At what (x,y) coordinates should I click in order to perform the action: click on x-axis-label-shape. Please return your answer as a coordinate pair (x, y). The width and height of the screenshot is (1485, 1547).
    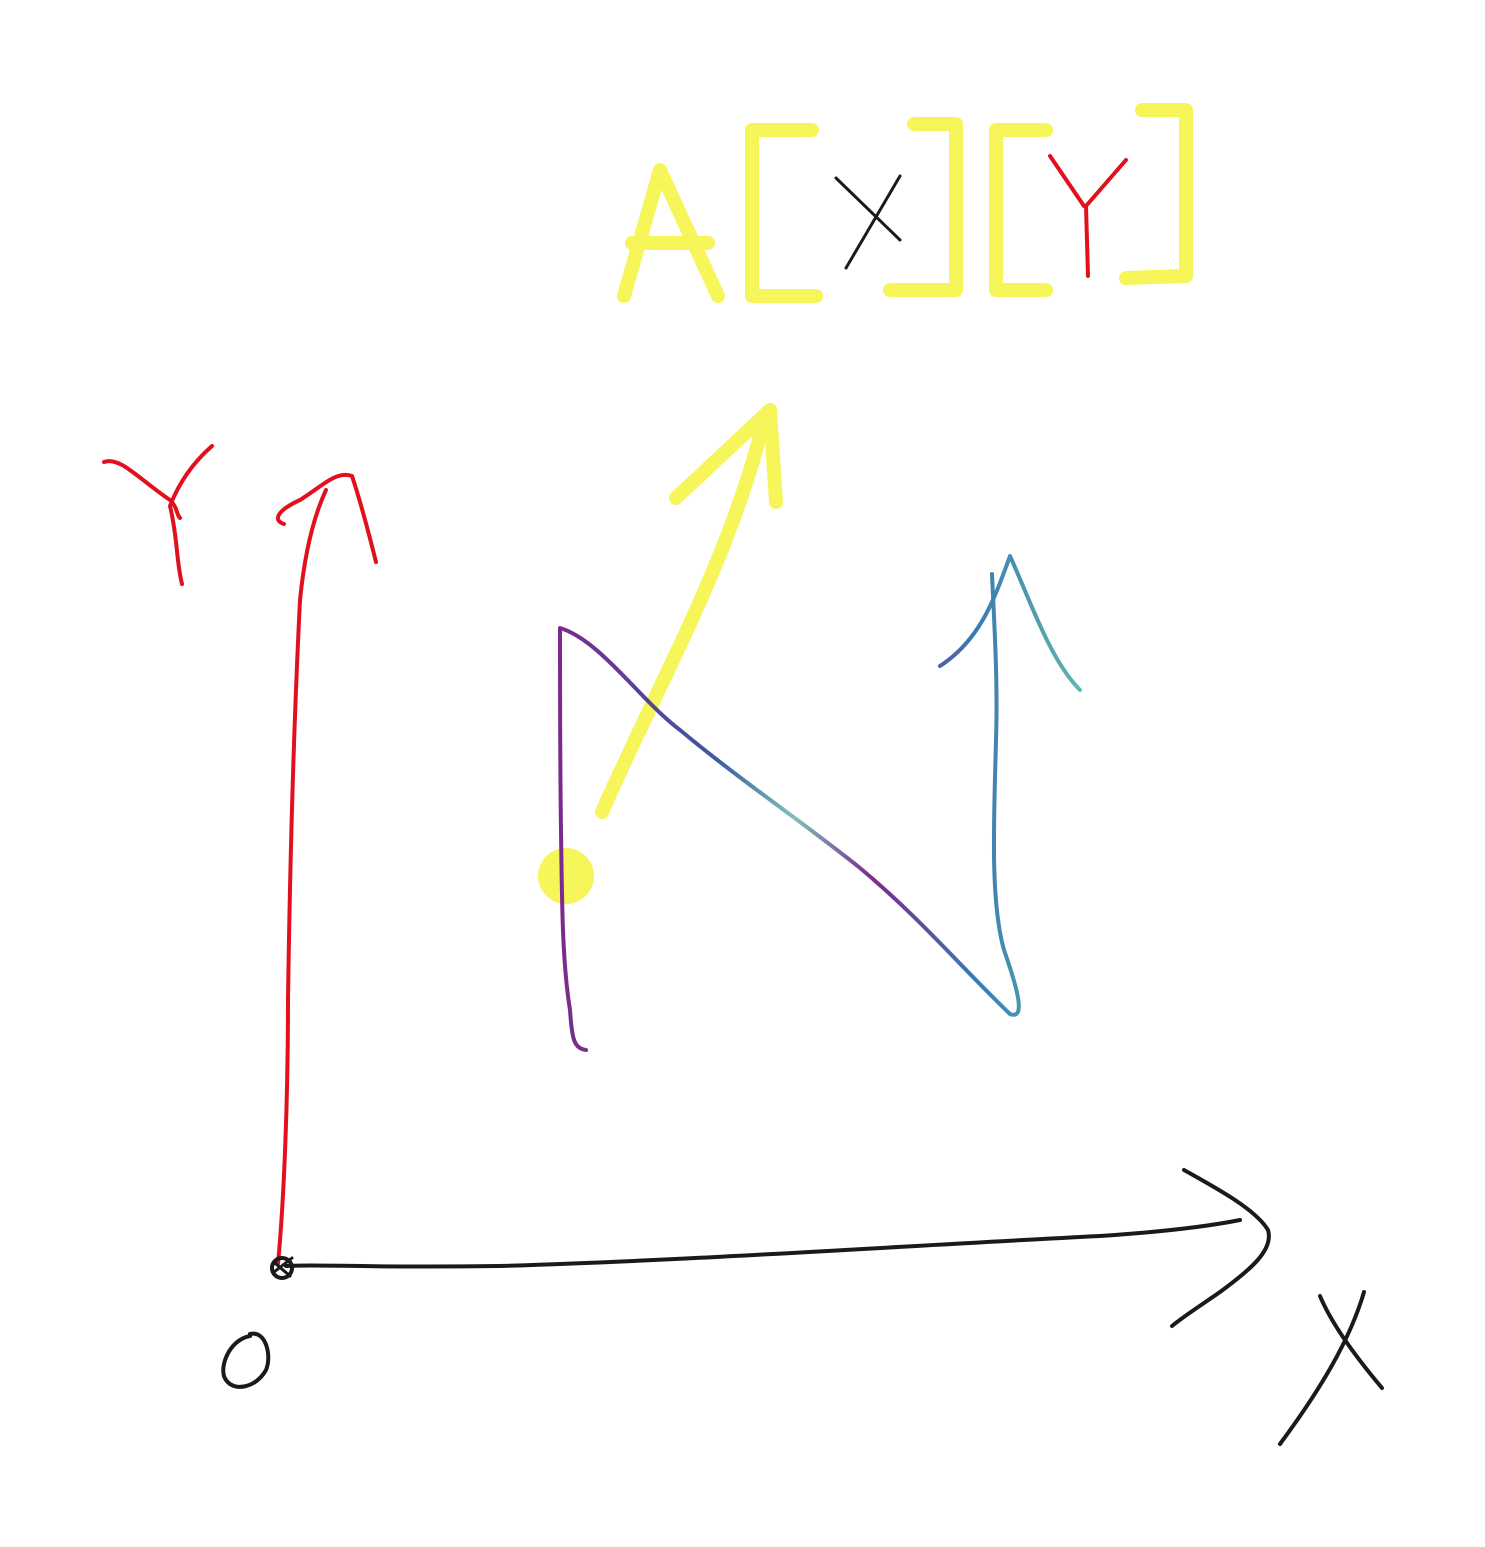
    Looking at the image, I should click on (1331, 1368).